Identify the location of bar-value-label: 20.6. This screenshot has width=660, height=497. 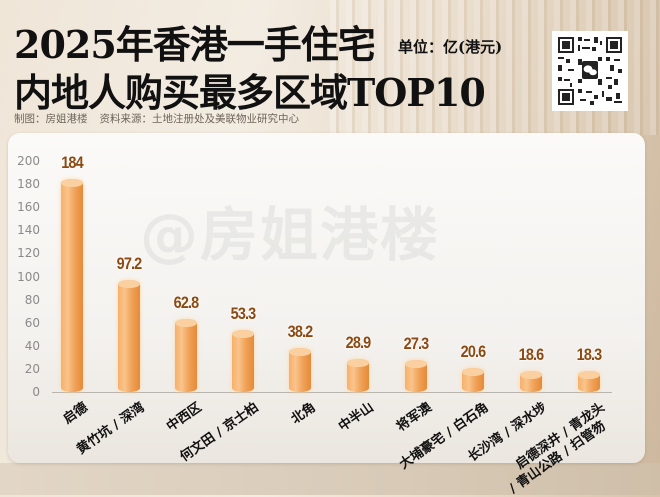
(473, 352).